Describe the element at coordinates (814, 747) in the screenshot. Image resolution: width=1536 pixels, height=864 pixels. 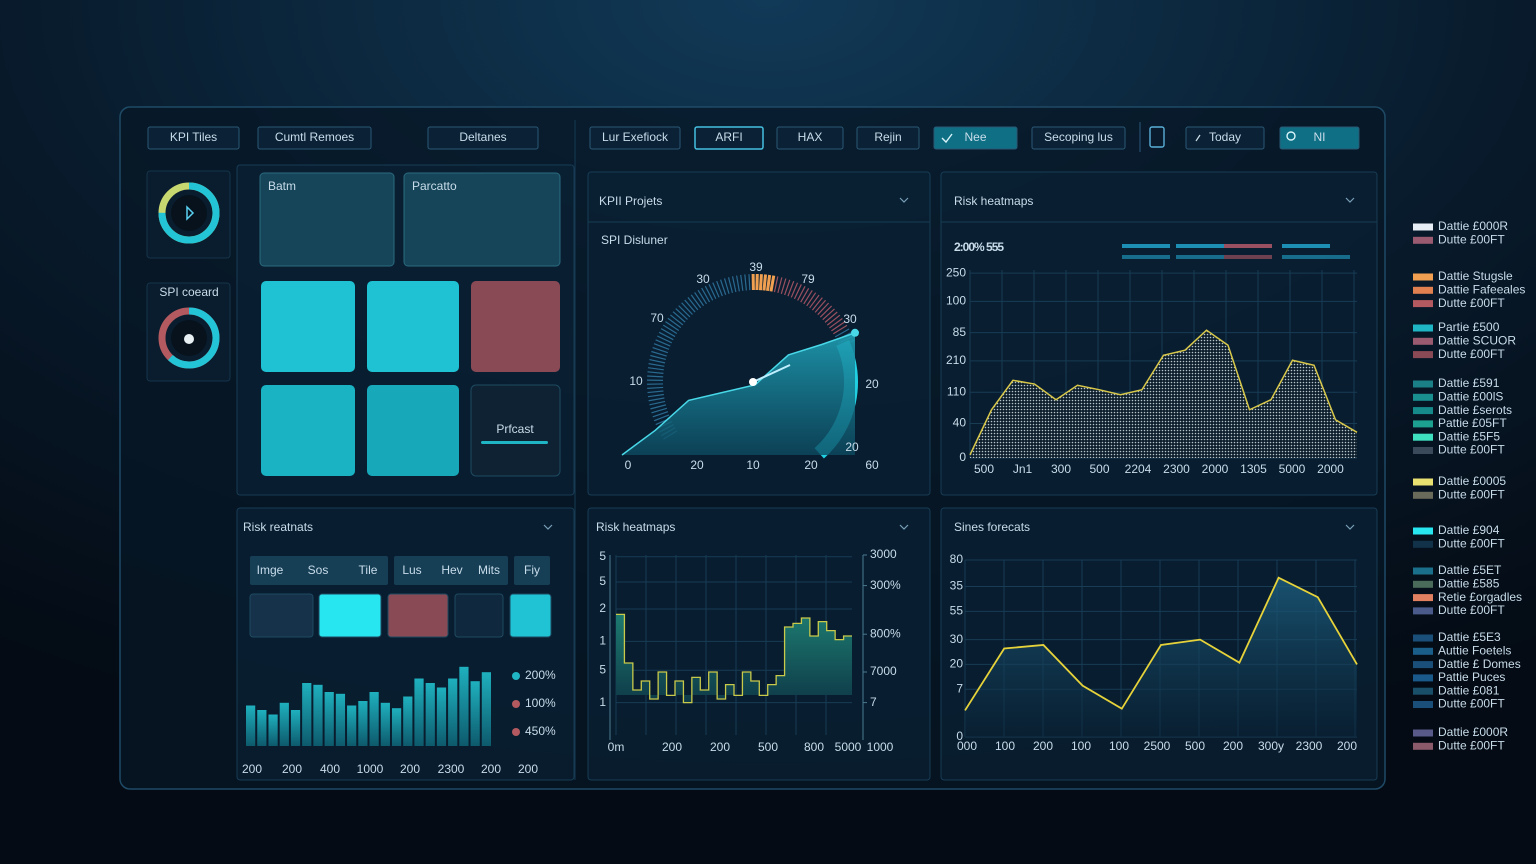
I see `x-tick-label: 800` at that location.